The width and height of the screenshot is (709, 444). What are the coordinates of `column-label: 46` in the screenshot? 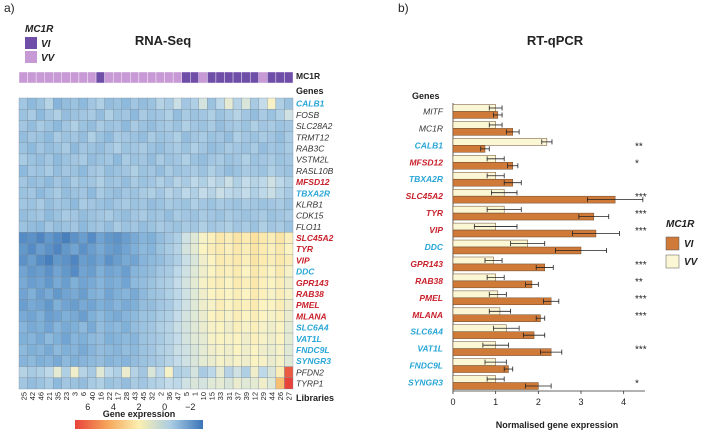 It's located at (40, 396).